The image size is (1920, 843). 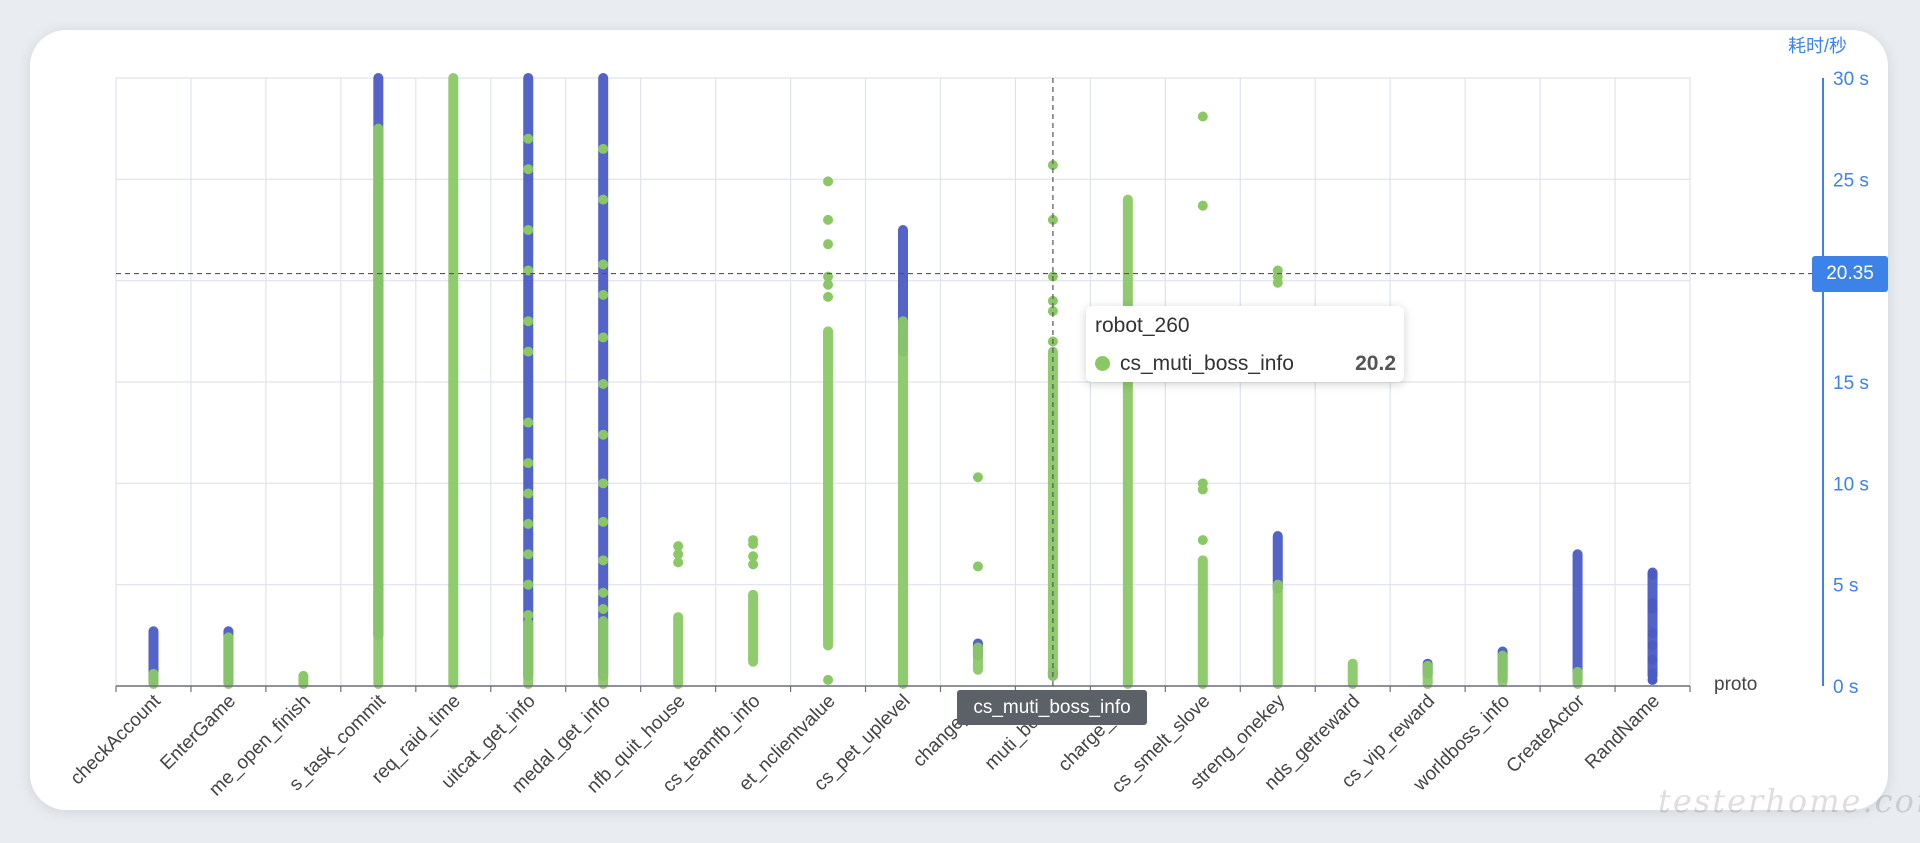 What do you see at coordinates (453, 381) in the screenshot?
I see `point-band-series1-req_raid_time` at bounding box center [453, 381].